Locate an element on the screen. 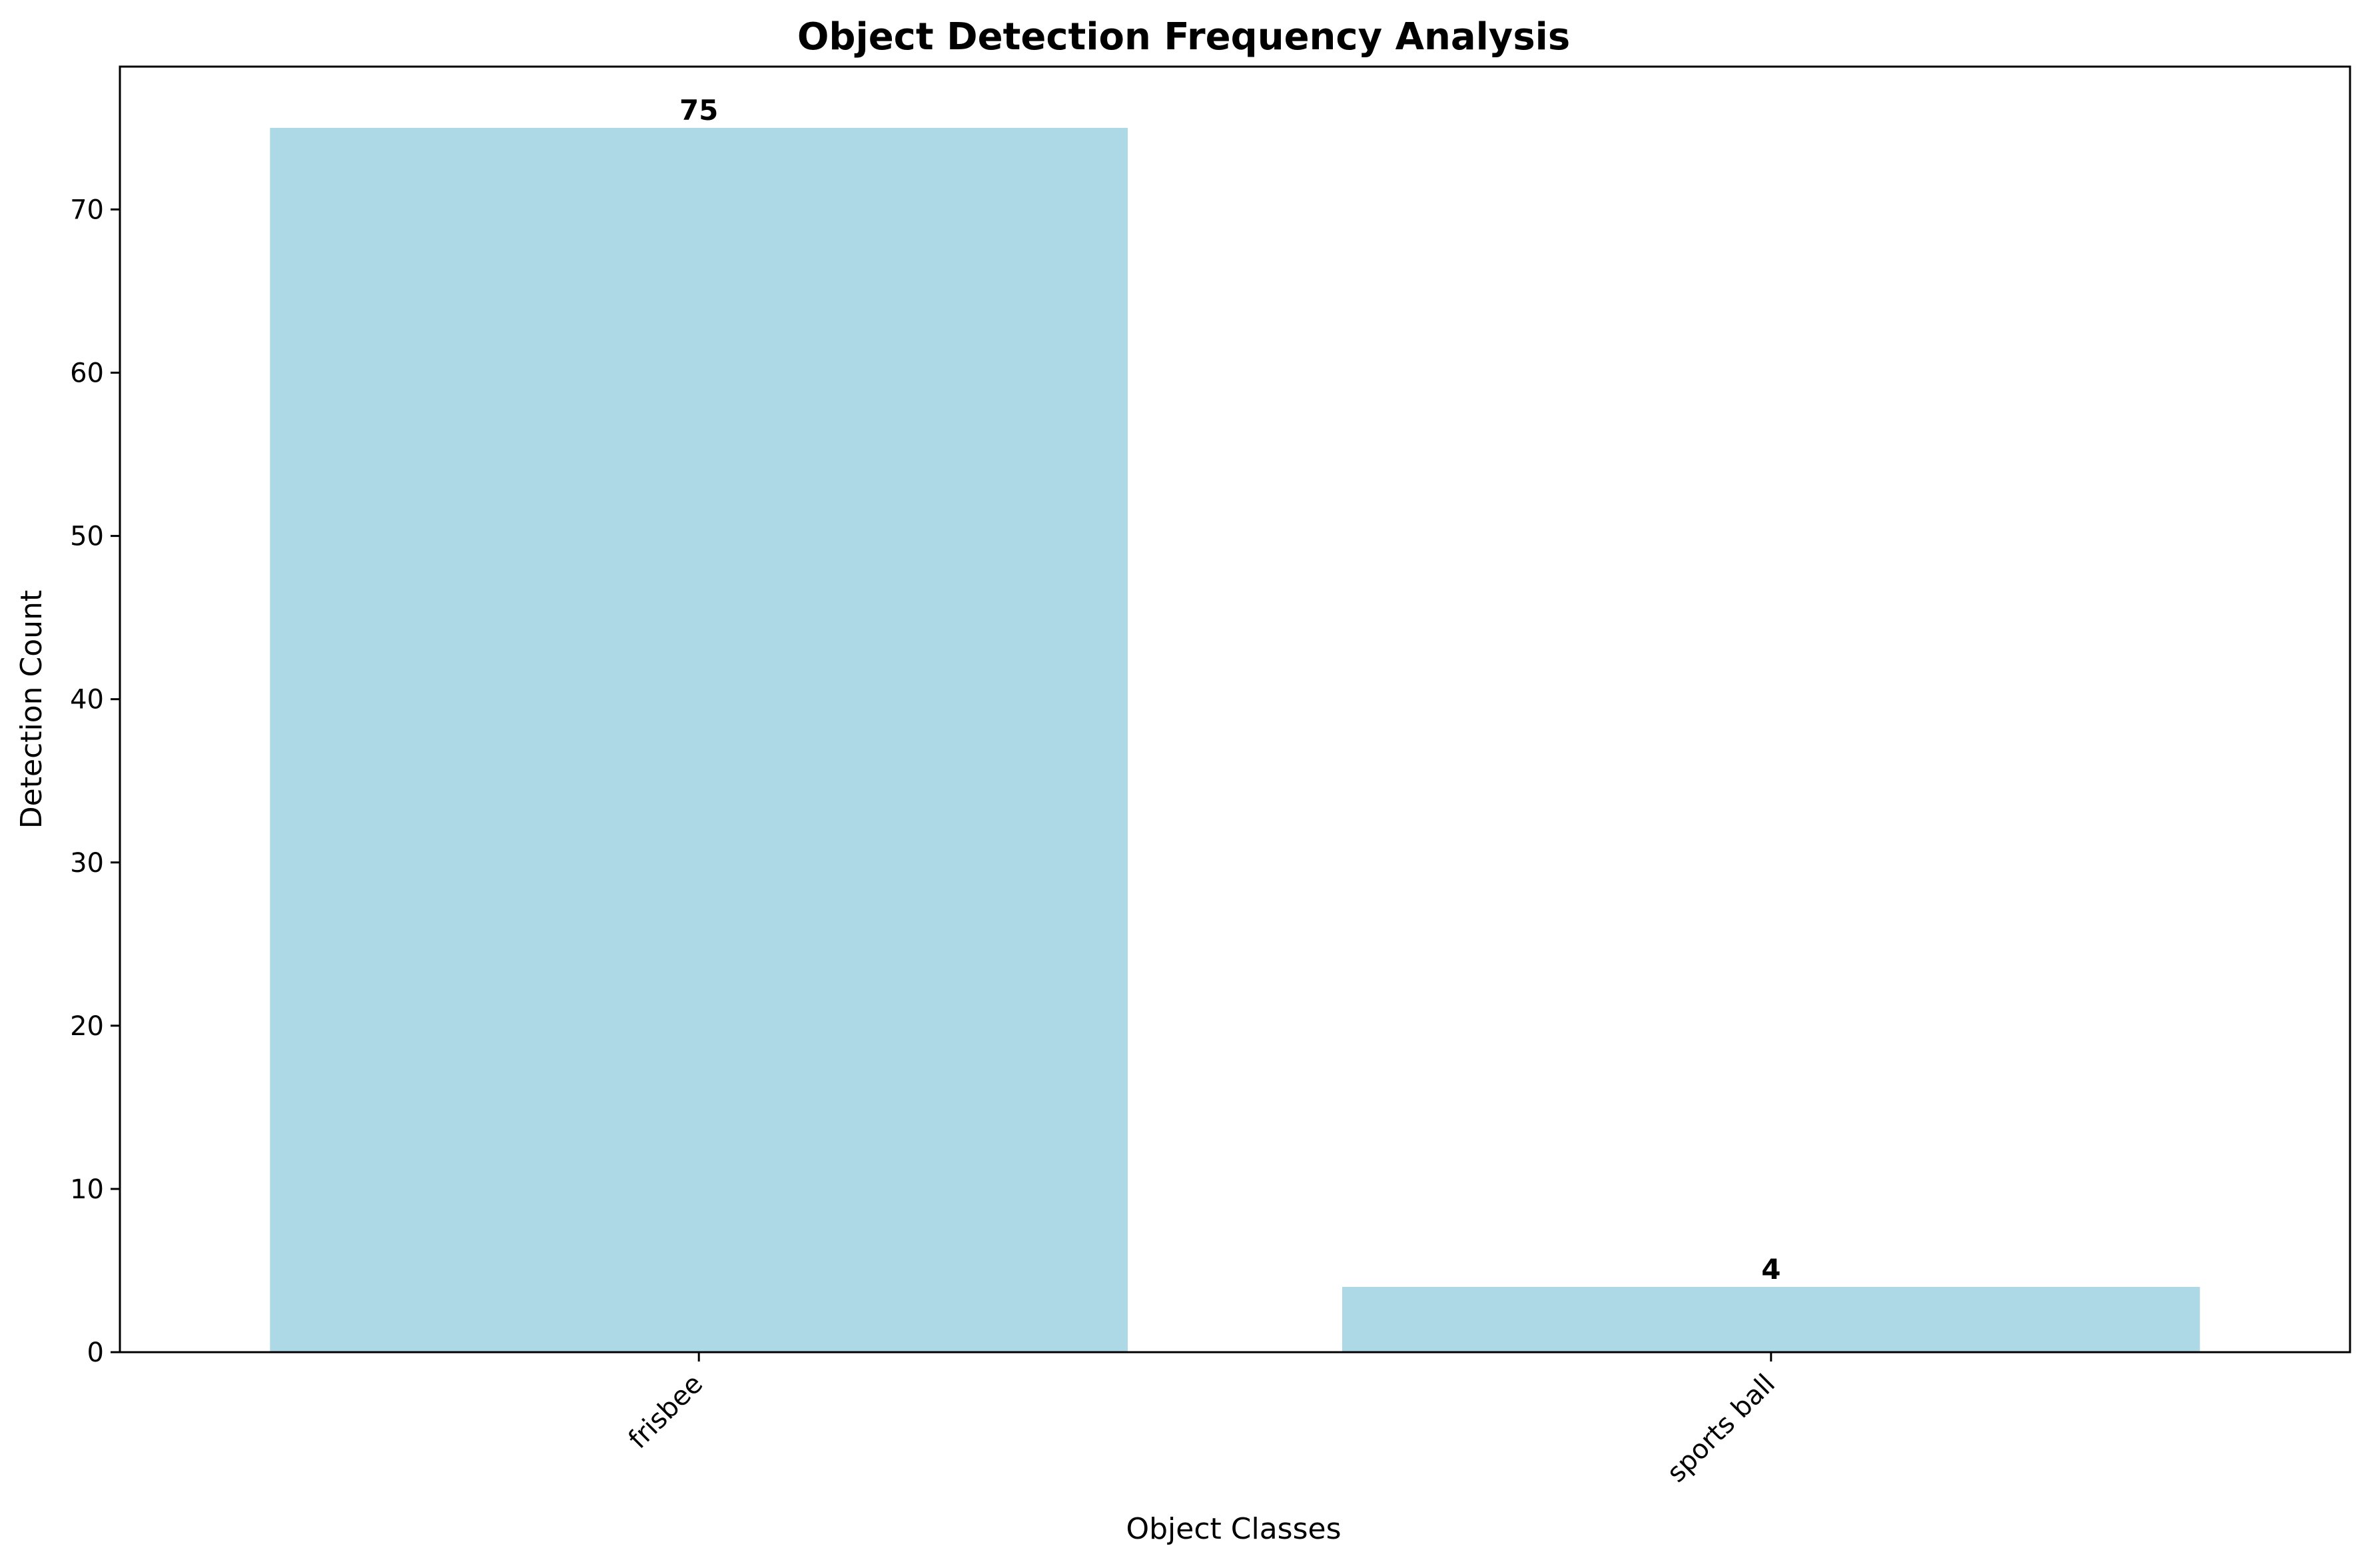  y-tick-label: 0 is located at coordinates (95, 1353).